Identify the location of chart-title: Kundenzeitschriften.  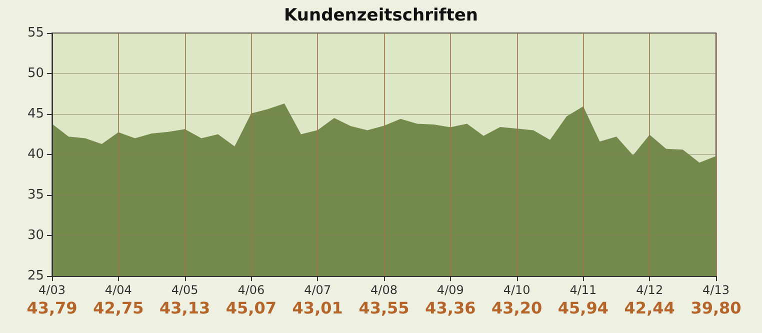
(381, 16).